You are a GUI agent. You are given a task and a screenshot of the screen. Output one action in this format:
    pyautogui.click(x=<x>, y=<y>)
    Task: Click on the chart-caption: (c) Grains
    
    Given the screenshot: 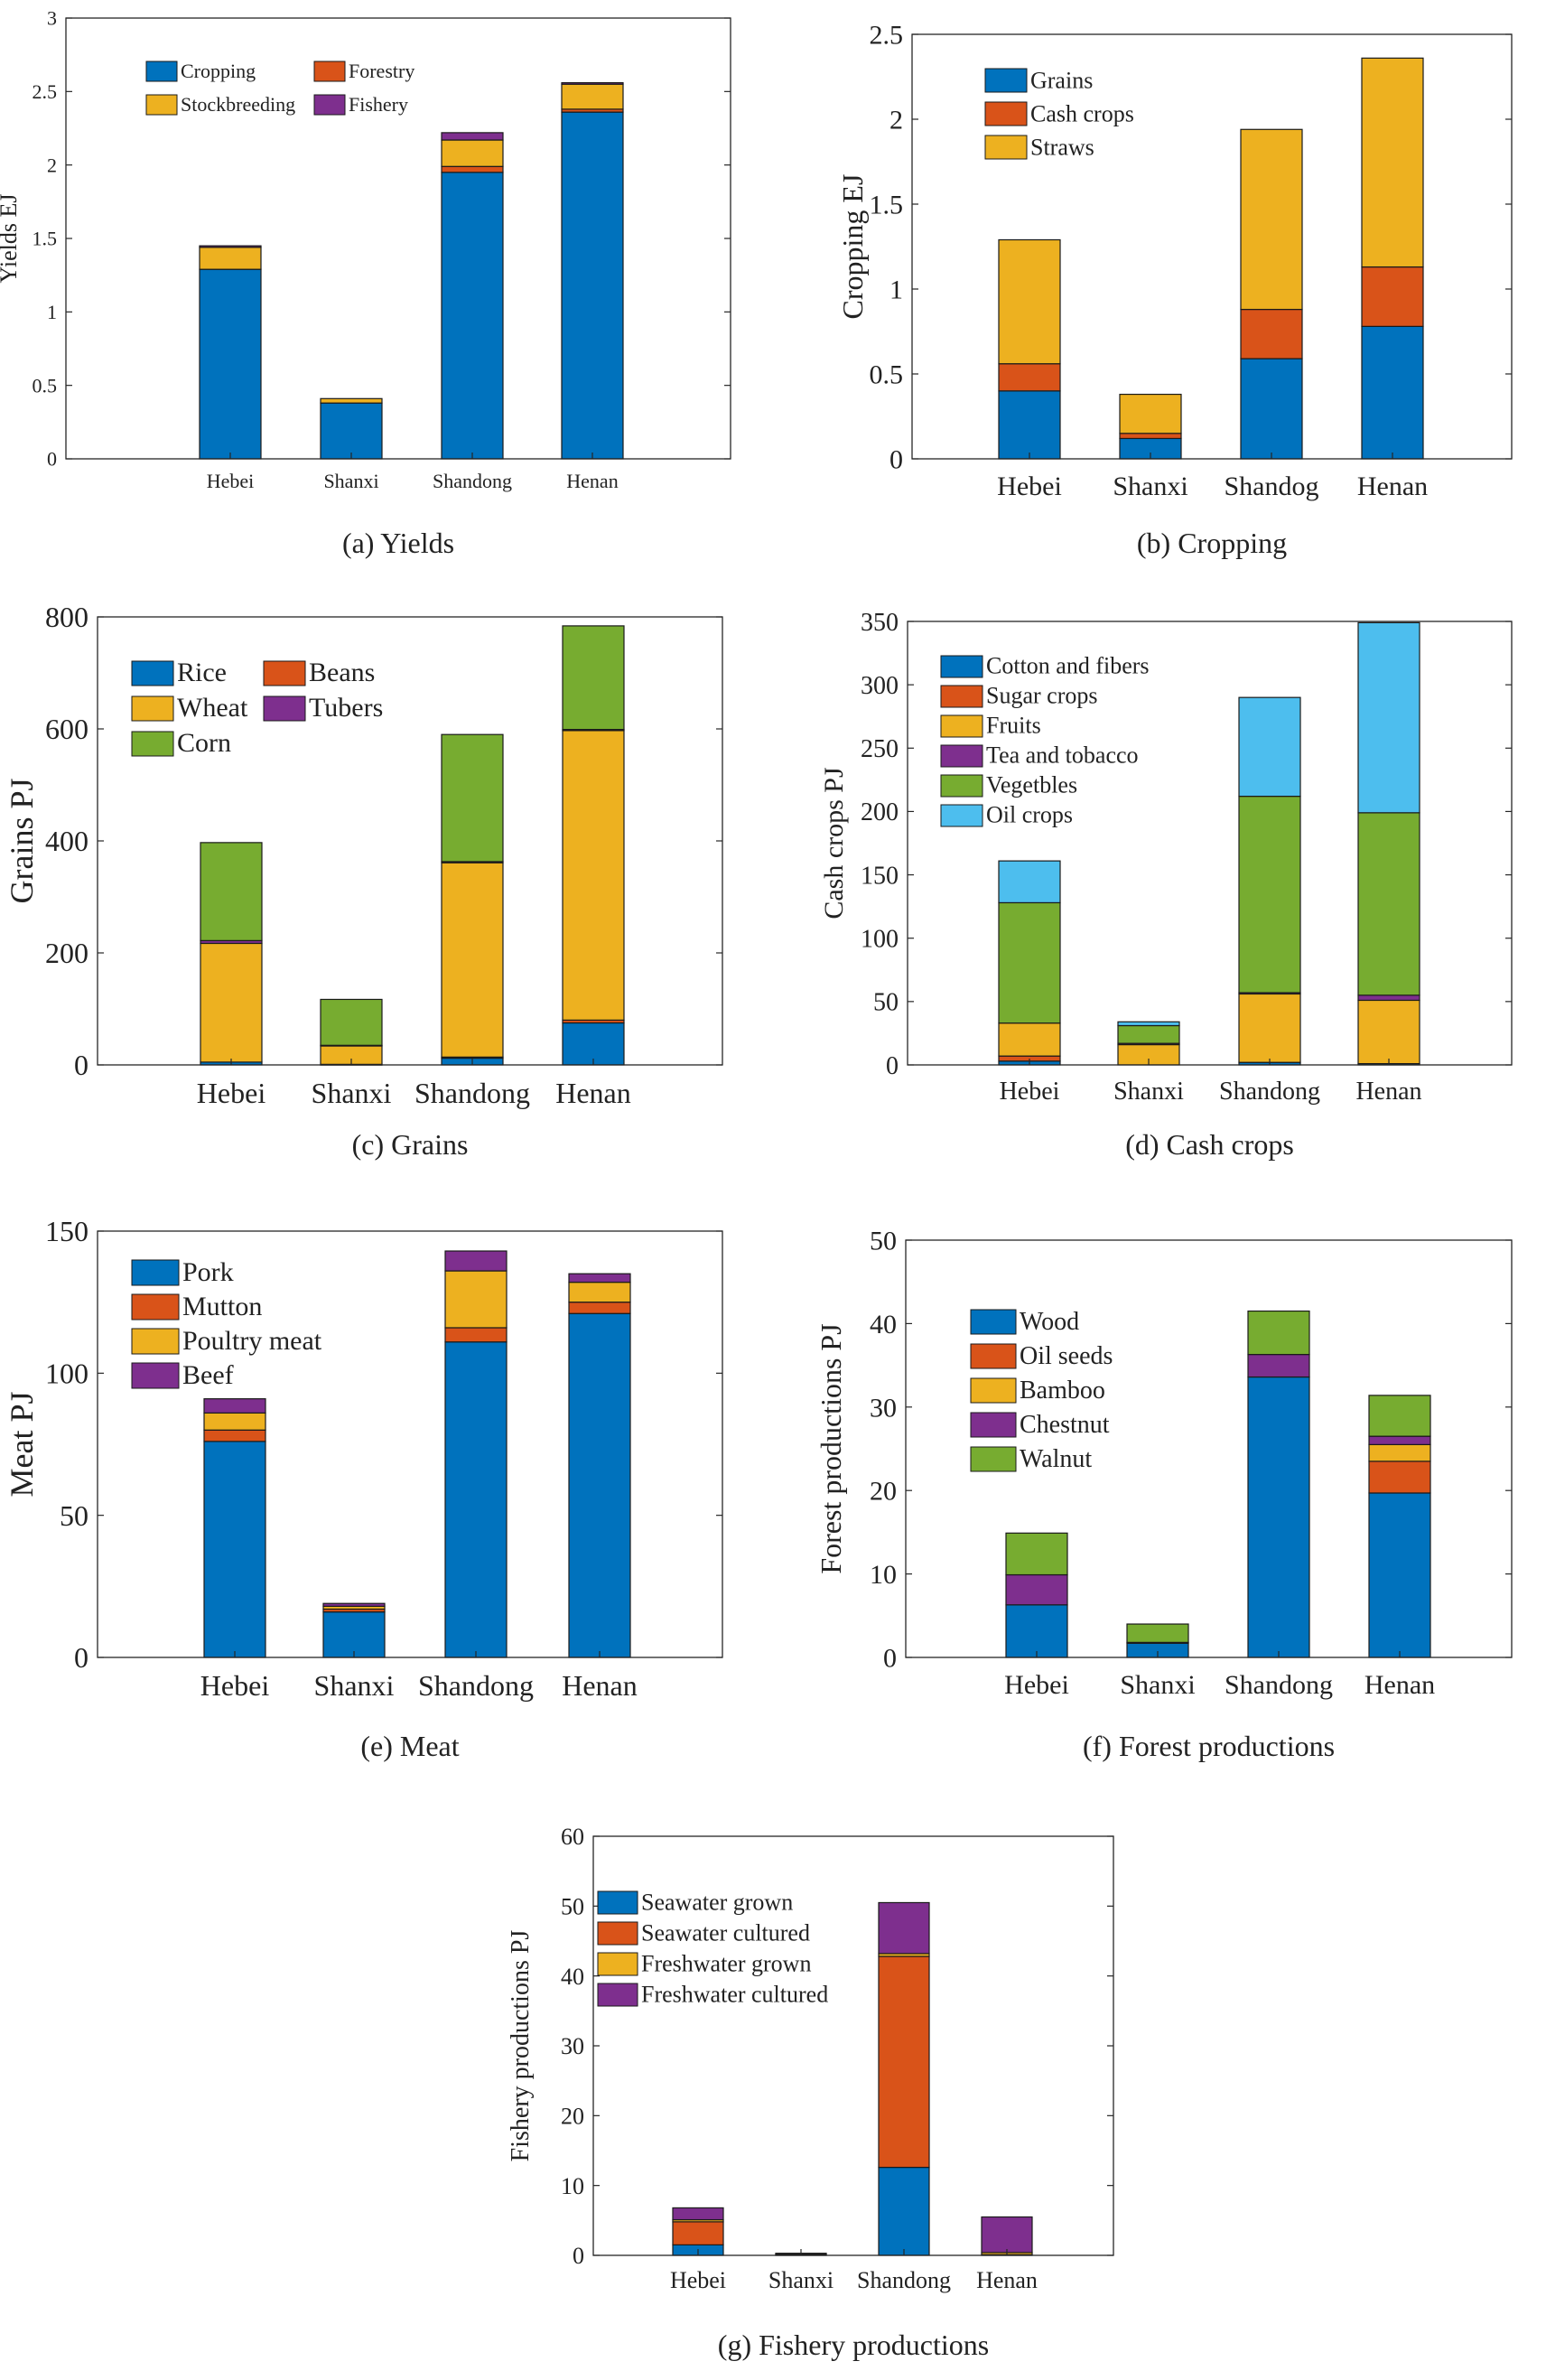 What is the action you would take?
    pyautogui.click(x=410, y=1144)
    